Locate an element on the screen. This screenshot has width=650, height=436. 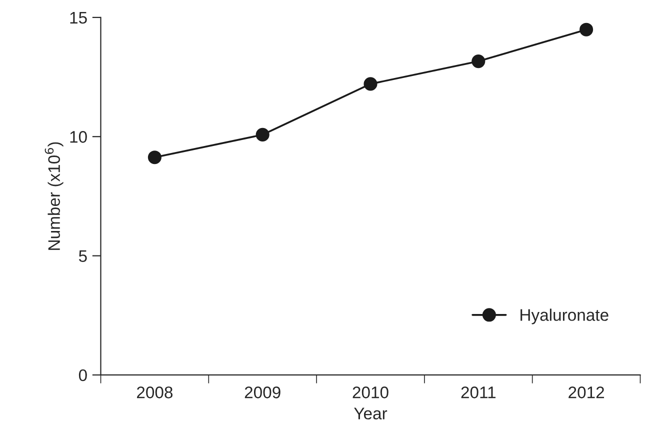
x-tick-label: 2008 is located at coordinates (155, 392).